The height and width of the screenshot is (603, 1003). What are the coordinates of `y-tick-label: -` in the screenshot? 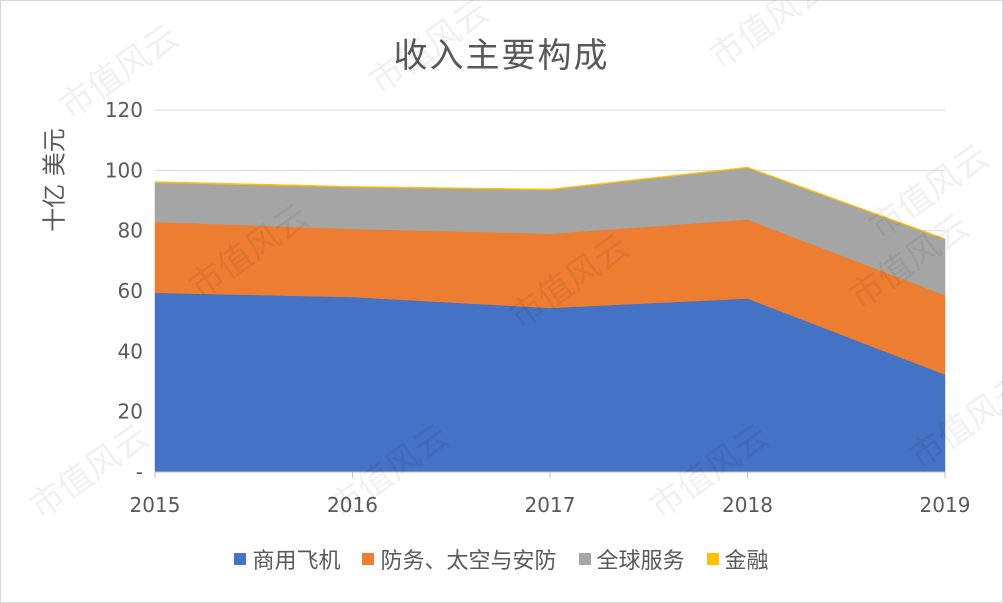 It's located at (139, 472).